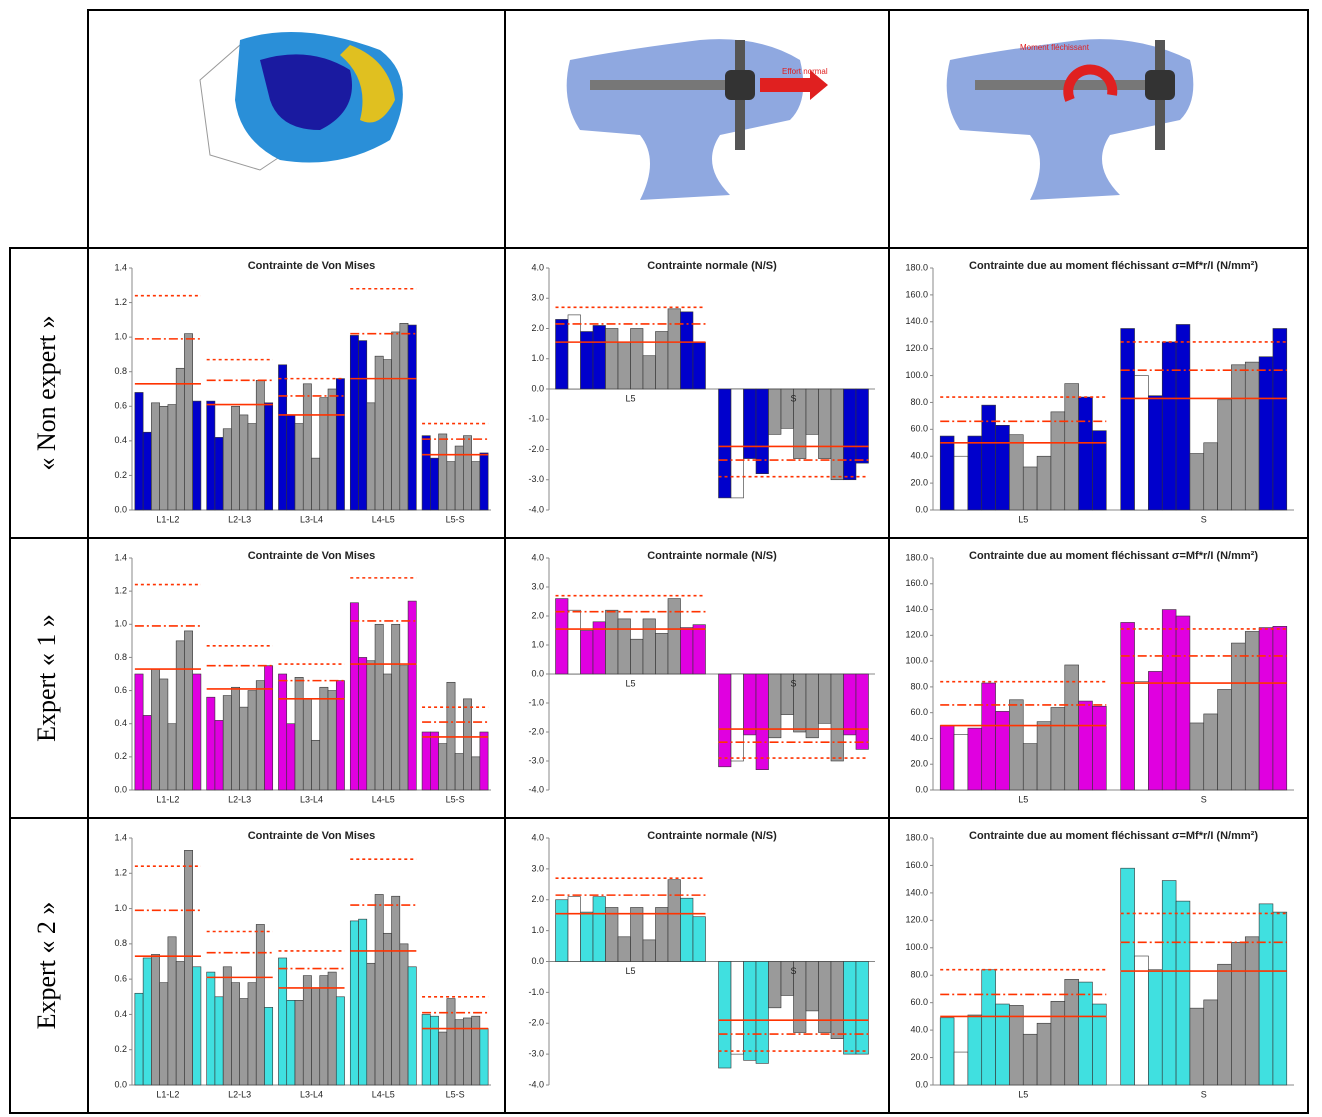 Image resolution: width=1322 pixels, height=1117 pixels. Describe the element at coordinates (1204, 1094) in the screenshot. I see `x-tick-label: S` at that location.